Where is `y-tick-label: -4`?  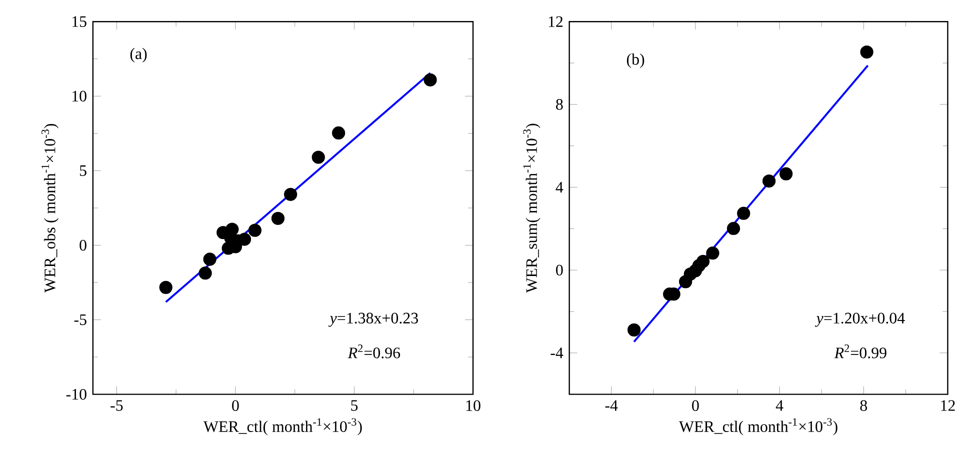
y-tick-label: -4 is located at coordinates (557, 353).